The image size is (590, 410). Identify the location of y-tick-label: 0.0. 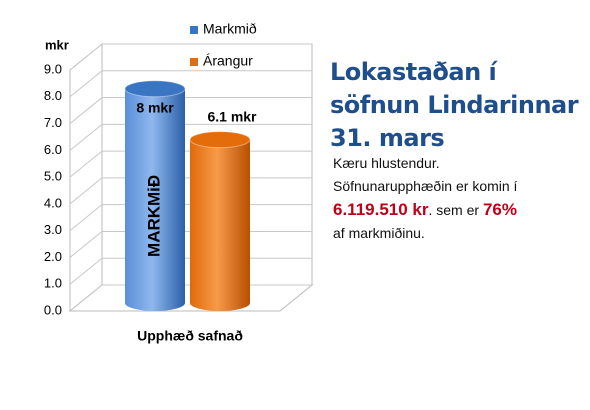
(53, 309).